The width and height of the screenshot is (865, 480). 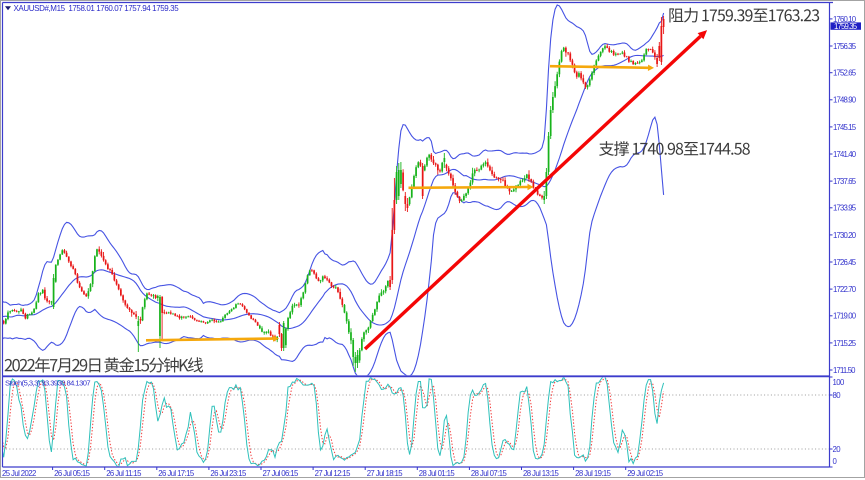 What do you see at coordinates (228, 473) in the screenshot?
I see `svg-text: 26 Jul 23:15` at bounding box center [228, 473].